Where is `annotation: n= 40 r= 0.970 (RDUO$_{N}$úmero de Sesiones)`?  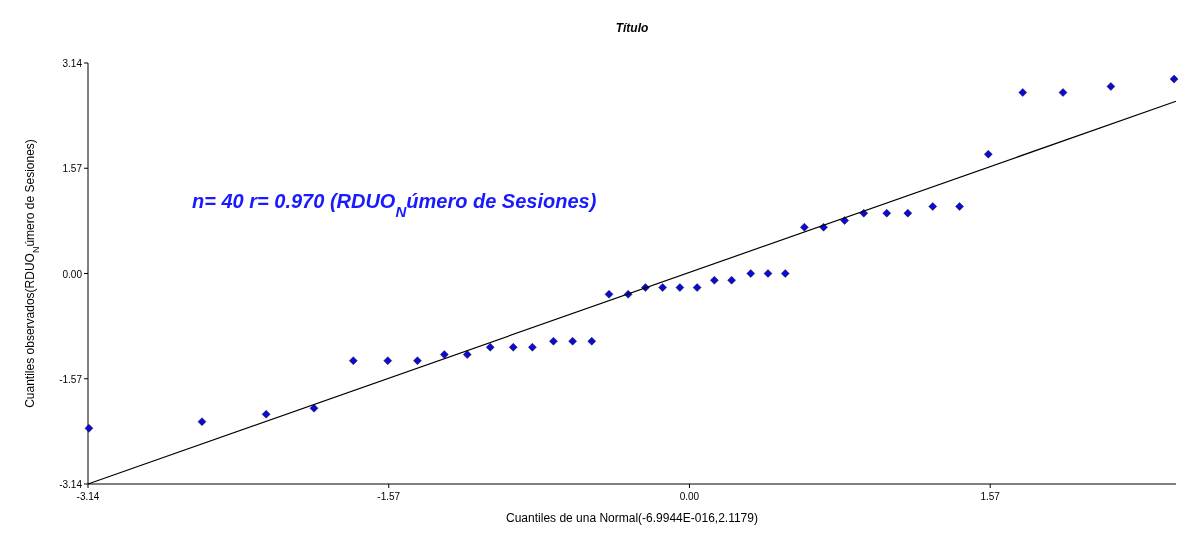
annotation: n= 40 r= 0.970 (RDUO$_{N}$úmero de Sesiones) is located at coordinates (394, 205).